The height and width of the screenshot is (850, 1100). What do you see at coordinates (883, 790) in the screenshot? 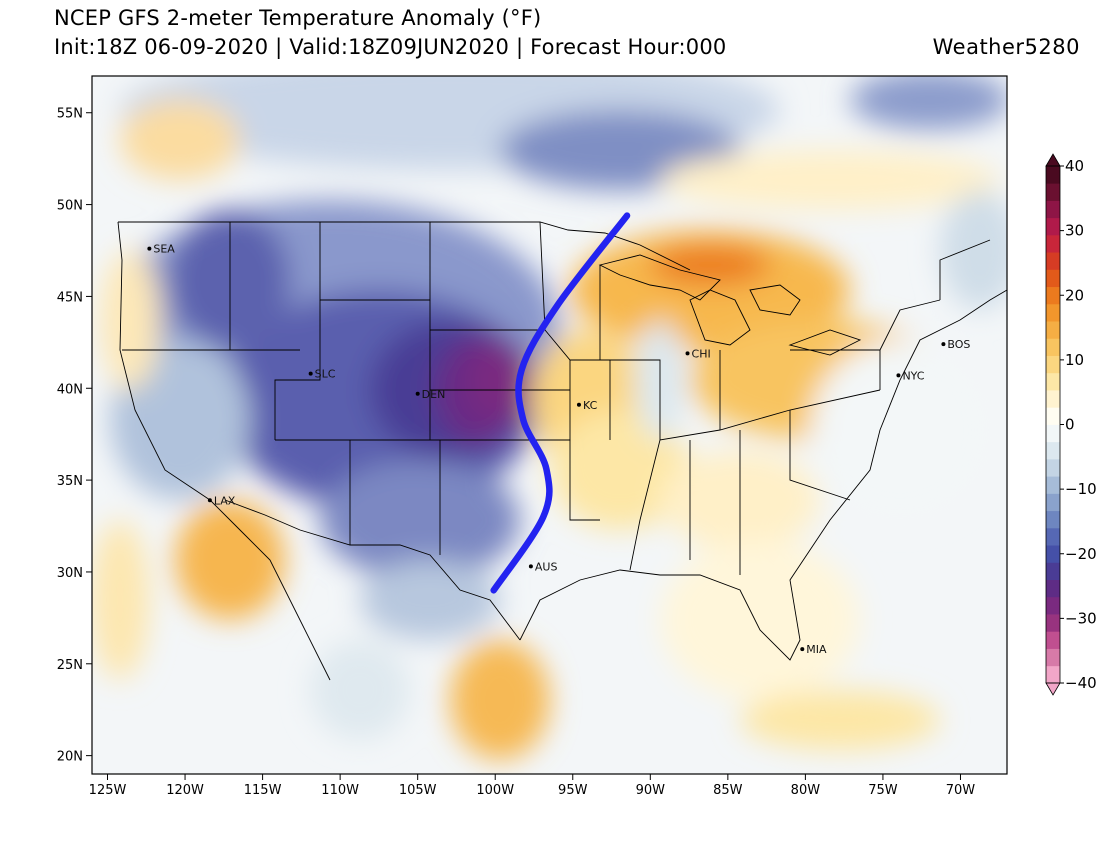
I see `lon-tick-label: 75W` at bounding box center [883, 790].